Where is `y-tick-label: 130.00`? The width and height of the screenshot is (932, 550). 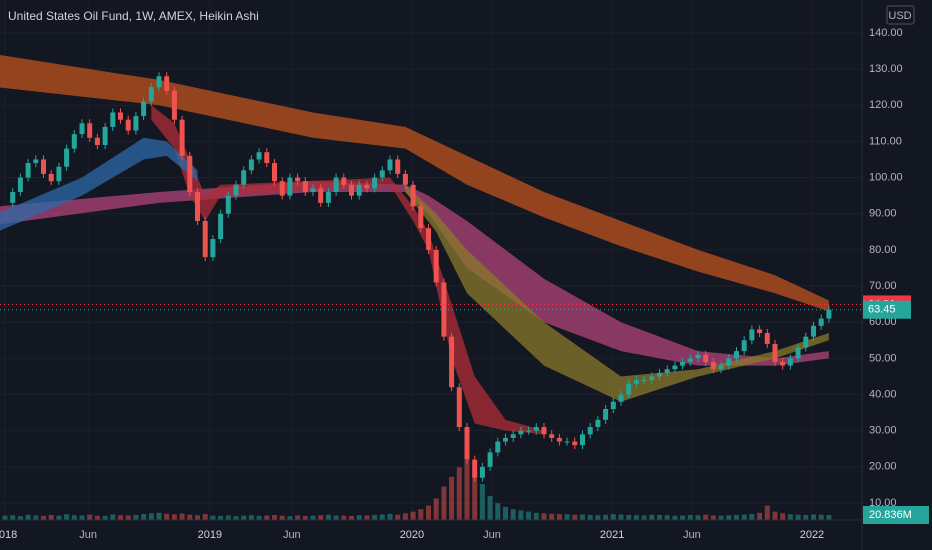 y-tick-label: 130.00 is located at coordinates (886, 69).